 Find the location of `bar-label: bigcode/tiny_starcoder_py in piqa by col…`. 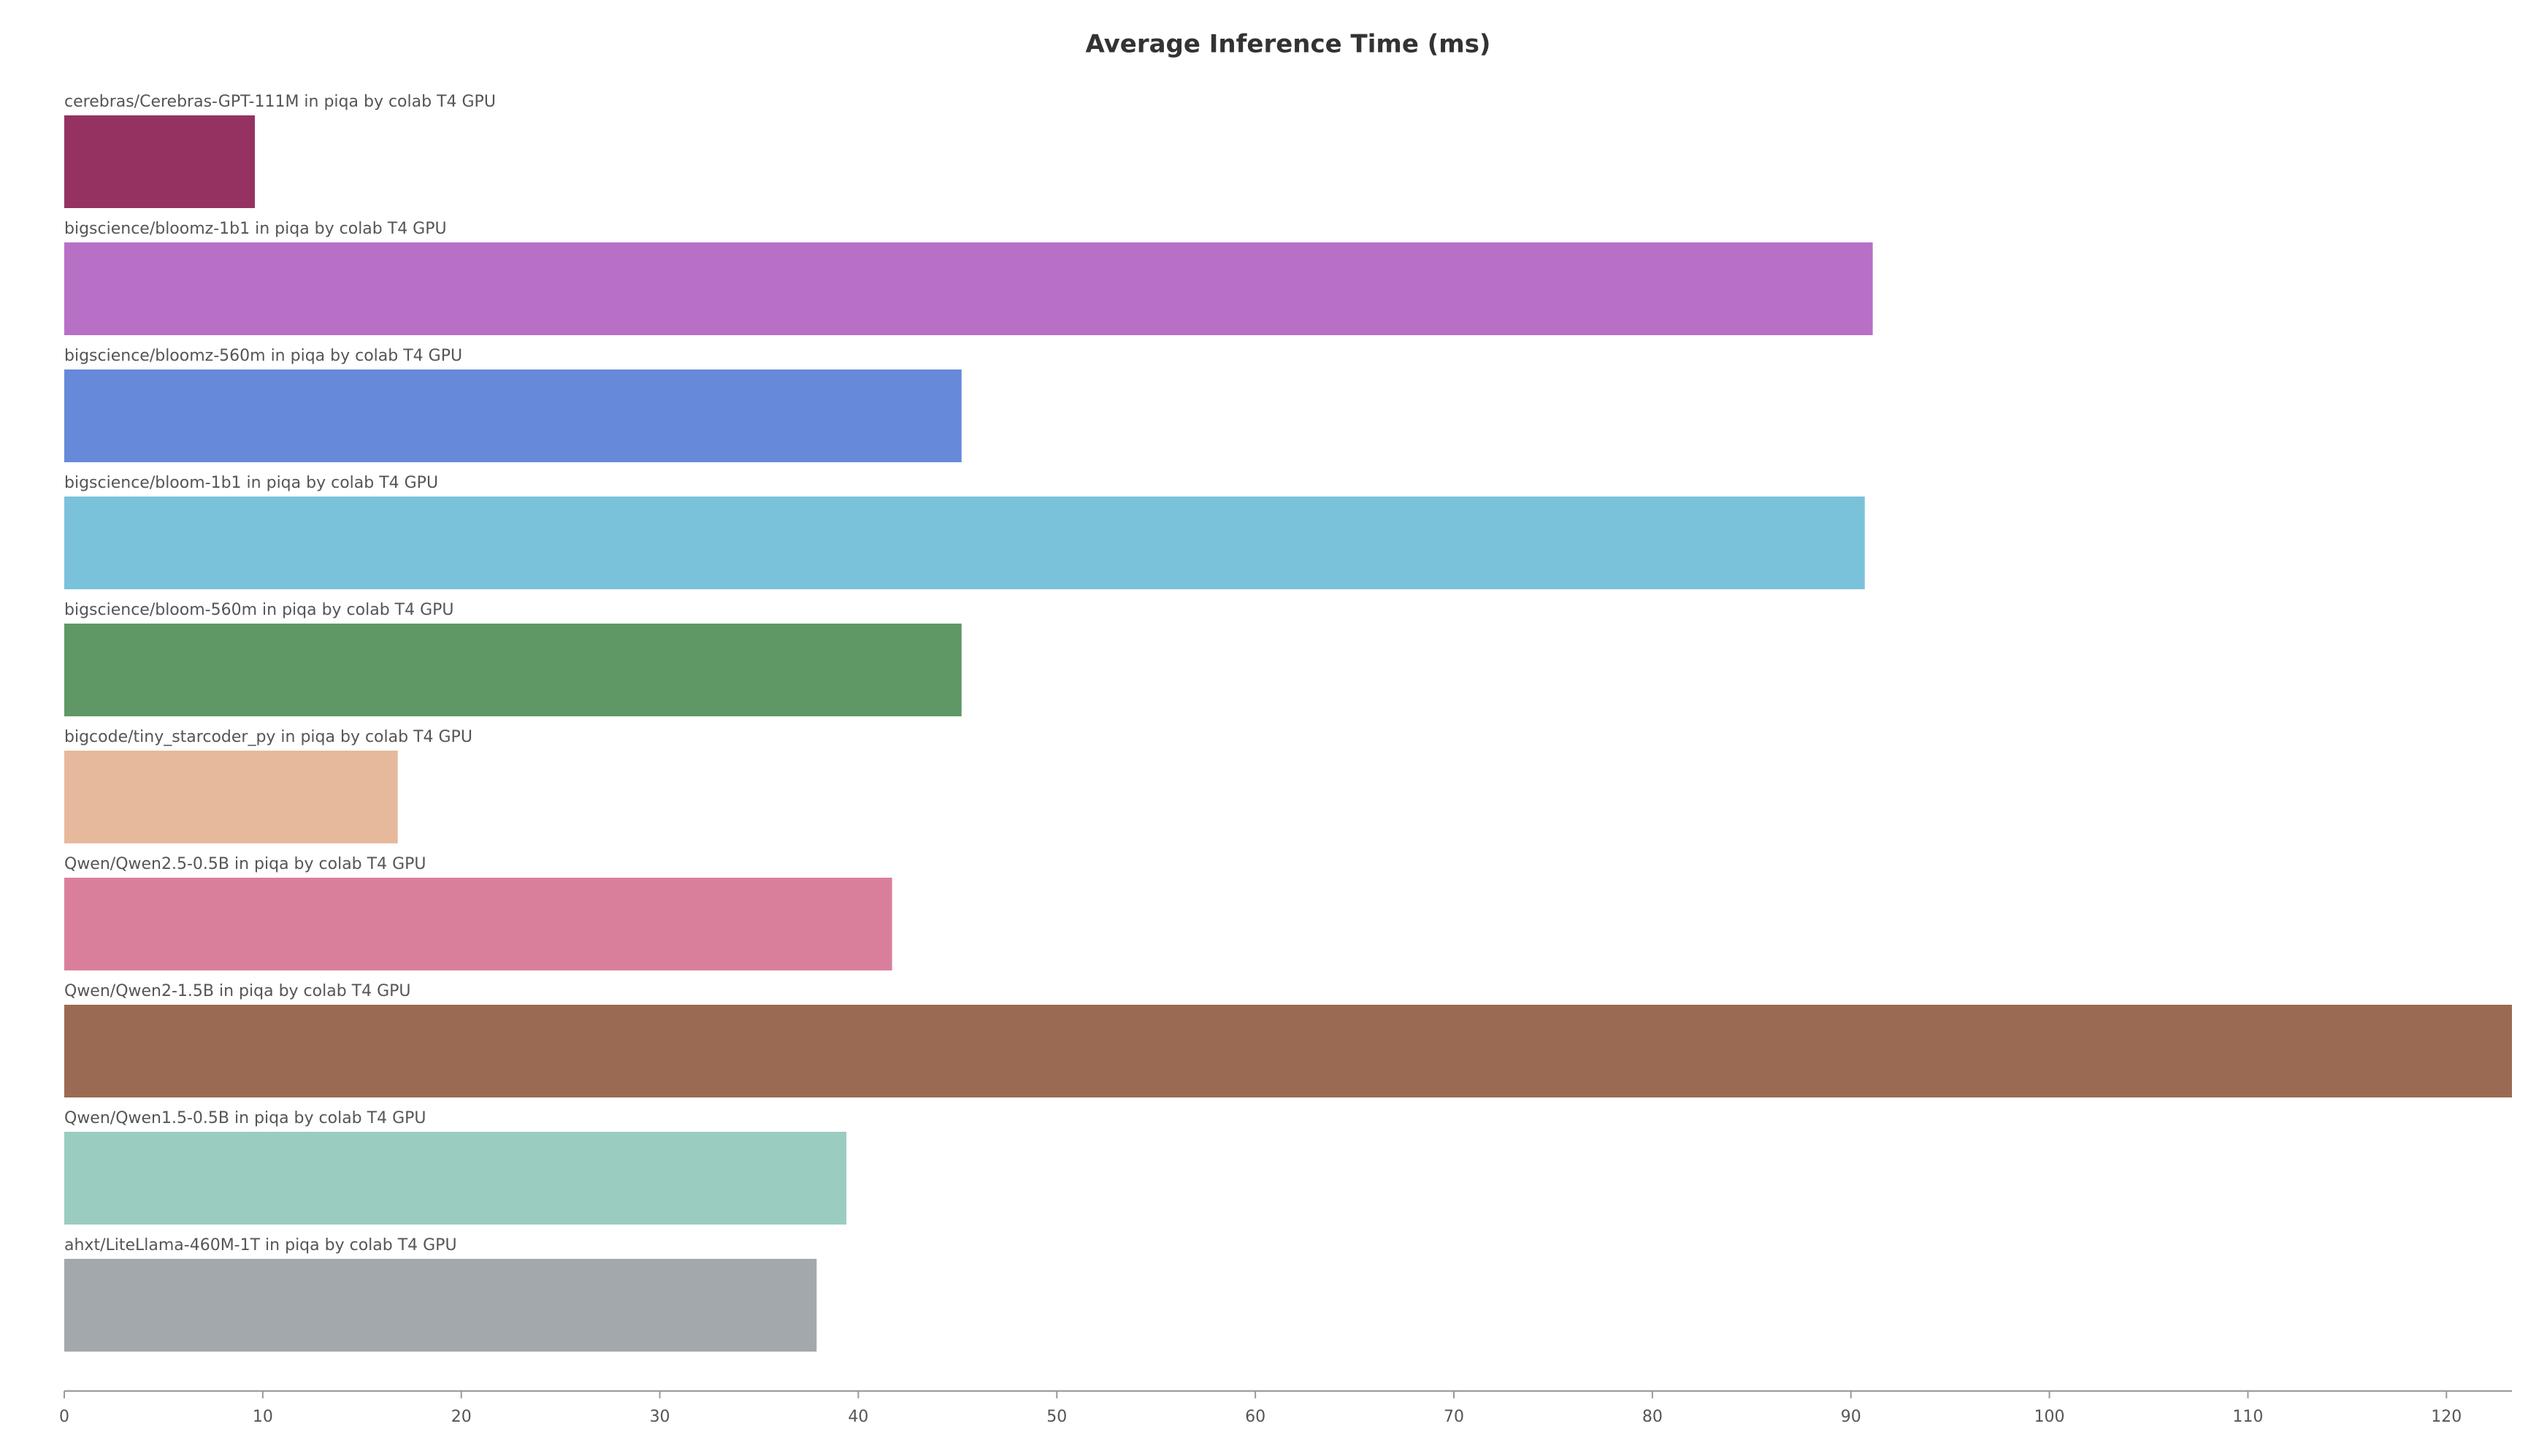

bar-label: bigcode/tiny_starcoder_py in piqa by col… is located at coordinates (268, 737).